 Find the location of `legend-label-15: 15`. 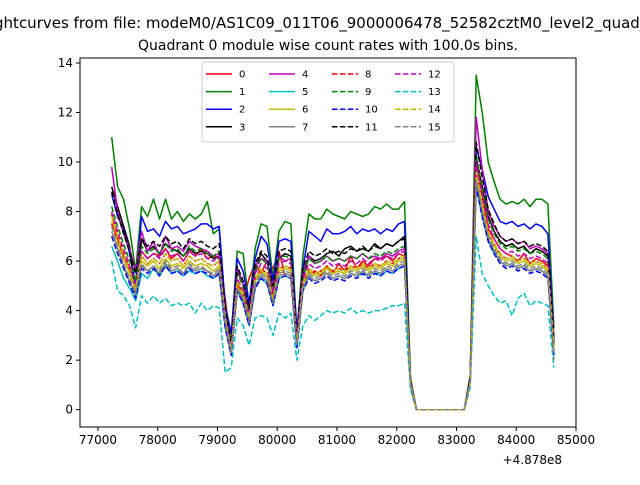

legend-label-15: 15 is located at coordinates (434, 127).